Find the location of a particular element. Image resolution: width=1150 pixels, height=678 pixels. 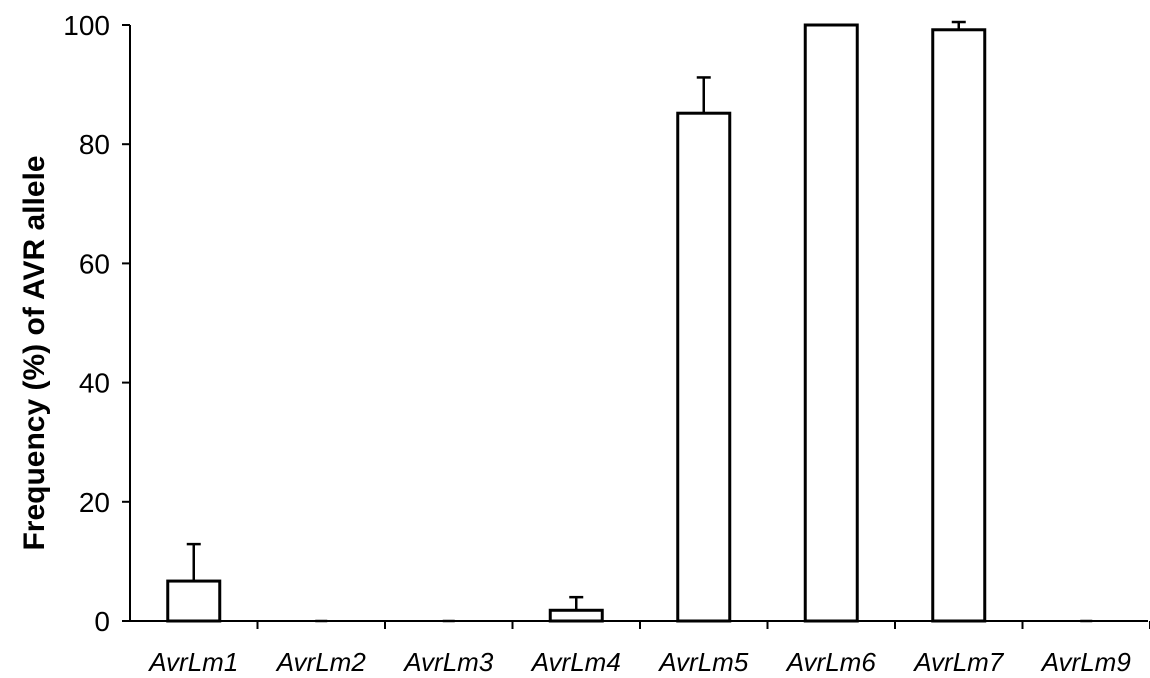

y-tick-label: 0 is located at coordinates (102, 621).